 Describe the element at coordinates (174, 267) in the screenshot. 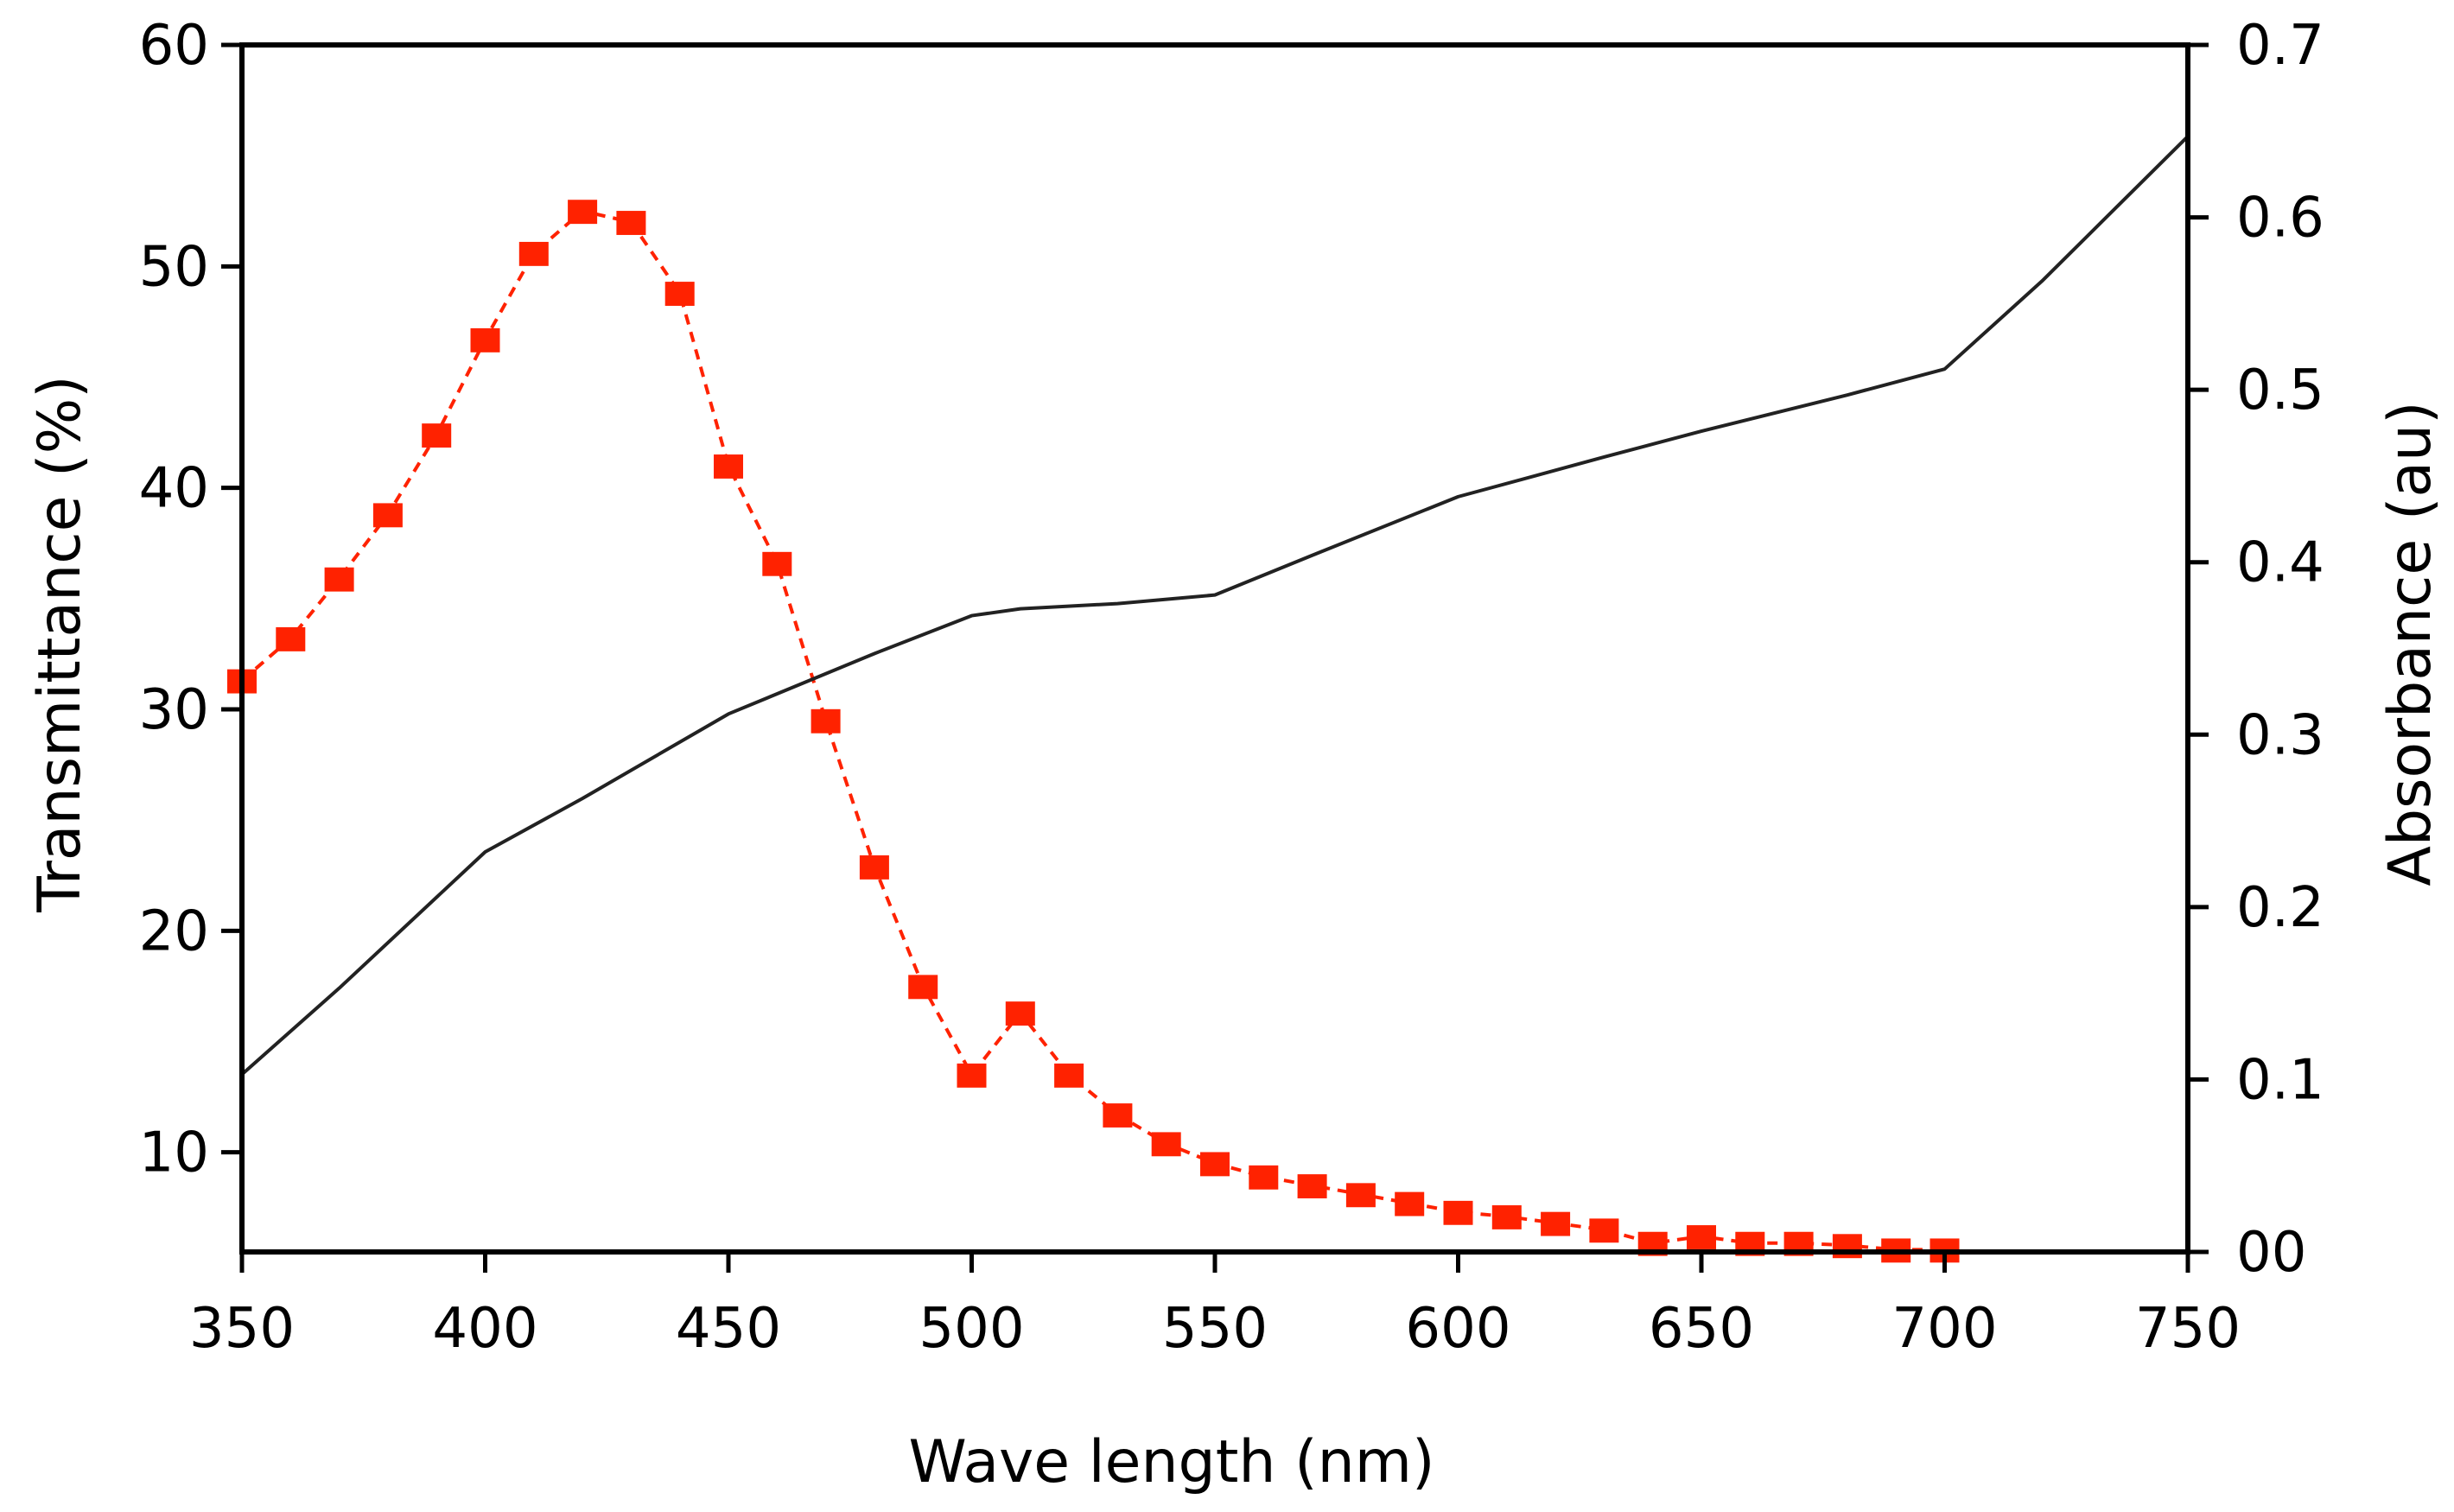

I see `y-left-tick-label: 50` at that location.